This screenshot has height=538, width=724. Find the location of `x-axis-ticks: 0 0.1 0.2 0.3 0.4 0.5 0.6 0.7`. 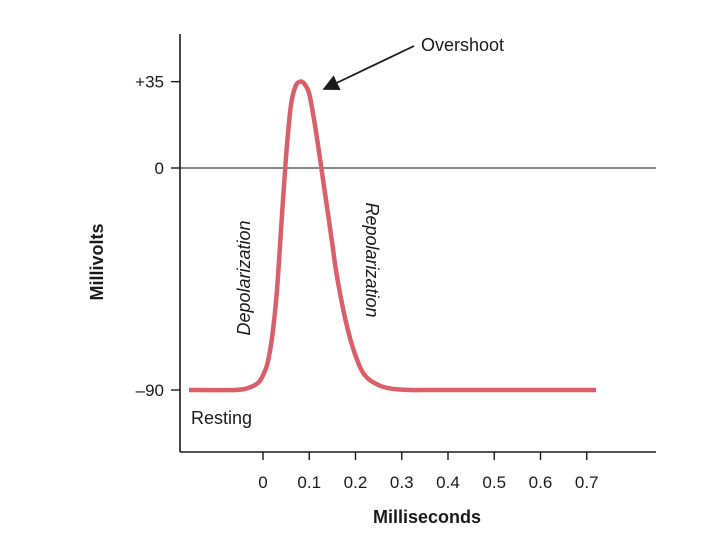

x-axis-ticks: 0 0.1 0.2 0.3 0.4 0.5 0.6 0.7 is located at coordinates (428, 472).